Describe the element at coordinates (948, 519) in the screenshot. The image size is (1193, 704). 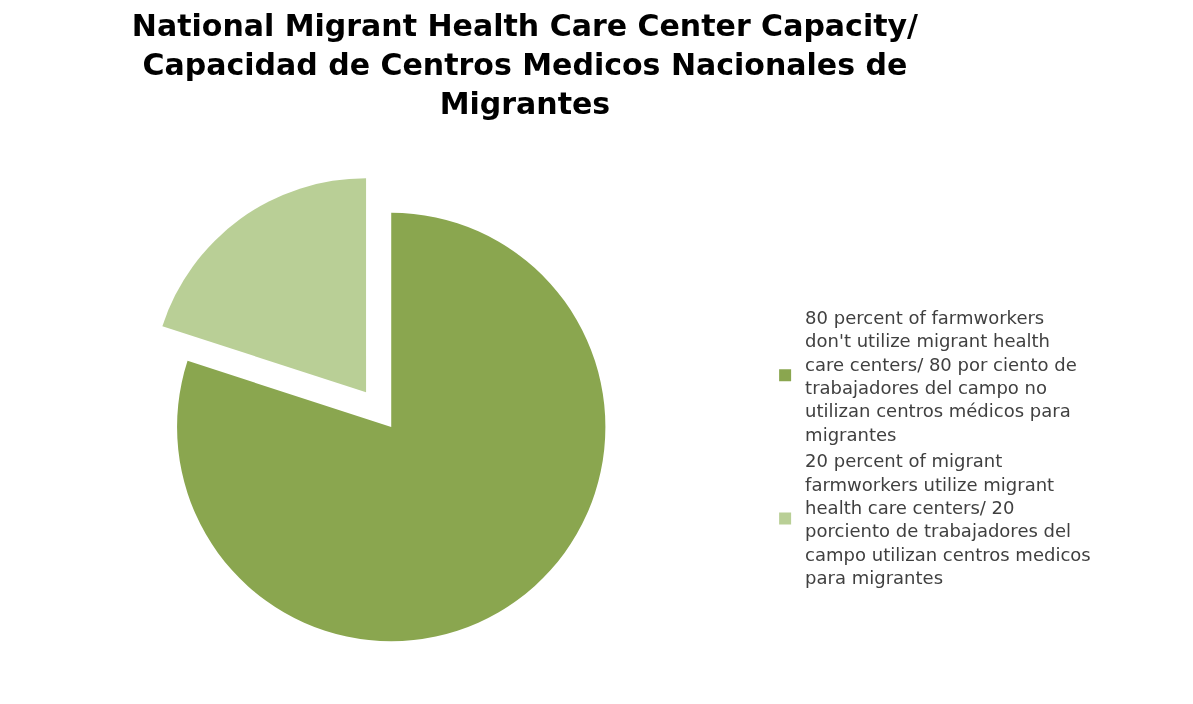
I see `legend-label: 20 percent of migrant farmworkers utilize migrant health care centers/ 20 porciento de trabajadores del campo utilizan centros medicos para migrantes` at that location.